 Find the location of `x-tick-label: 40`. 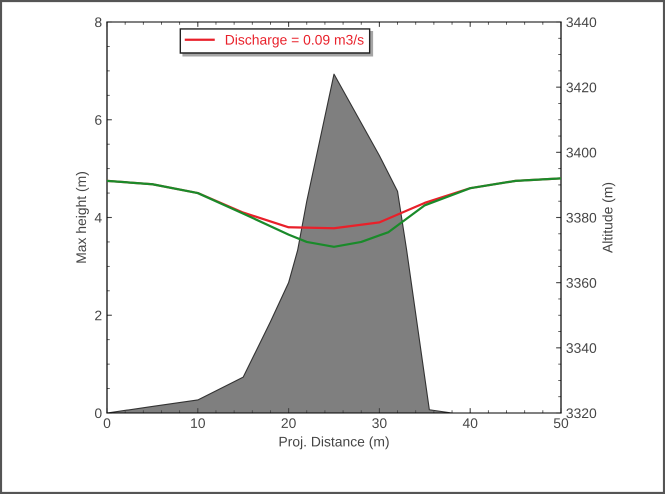

x-tick-label: 40 is located at coordinates (470, 423).